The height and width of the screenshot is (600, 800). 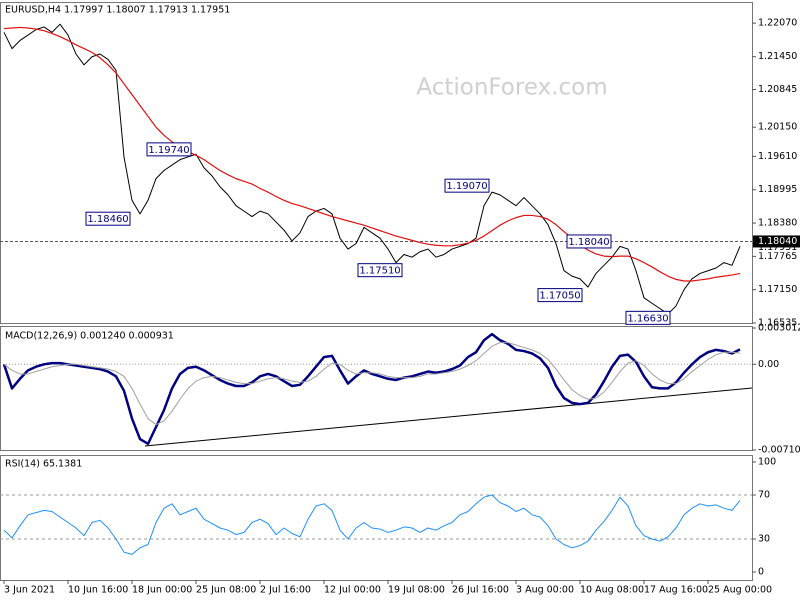 I want to click on annotation-label: 1.18040, so click(x=588, y=242).